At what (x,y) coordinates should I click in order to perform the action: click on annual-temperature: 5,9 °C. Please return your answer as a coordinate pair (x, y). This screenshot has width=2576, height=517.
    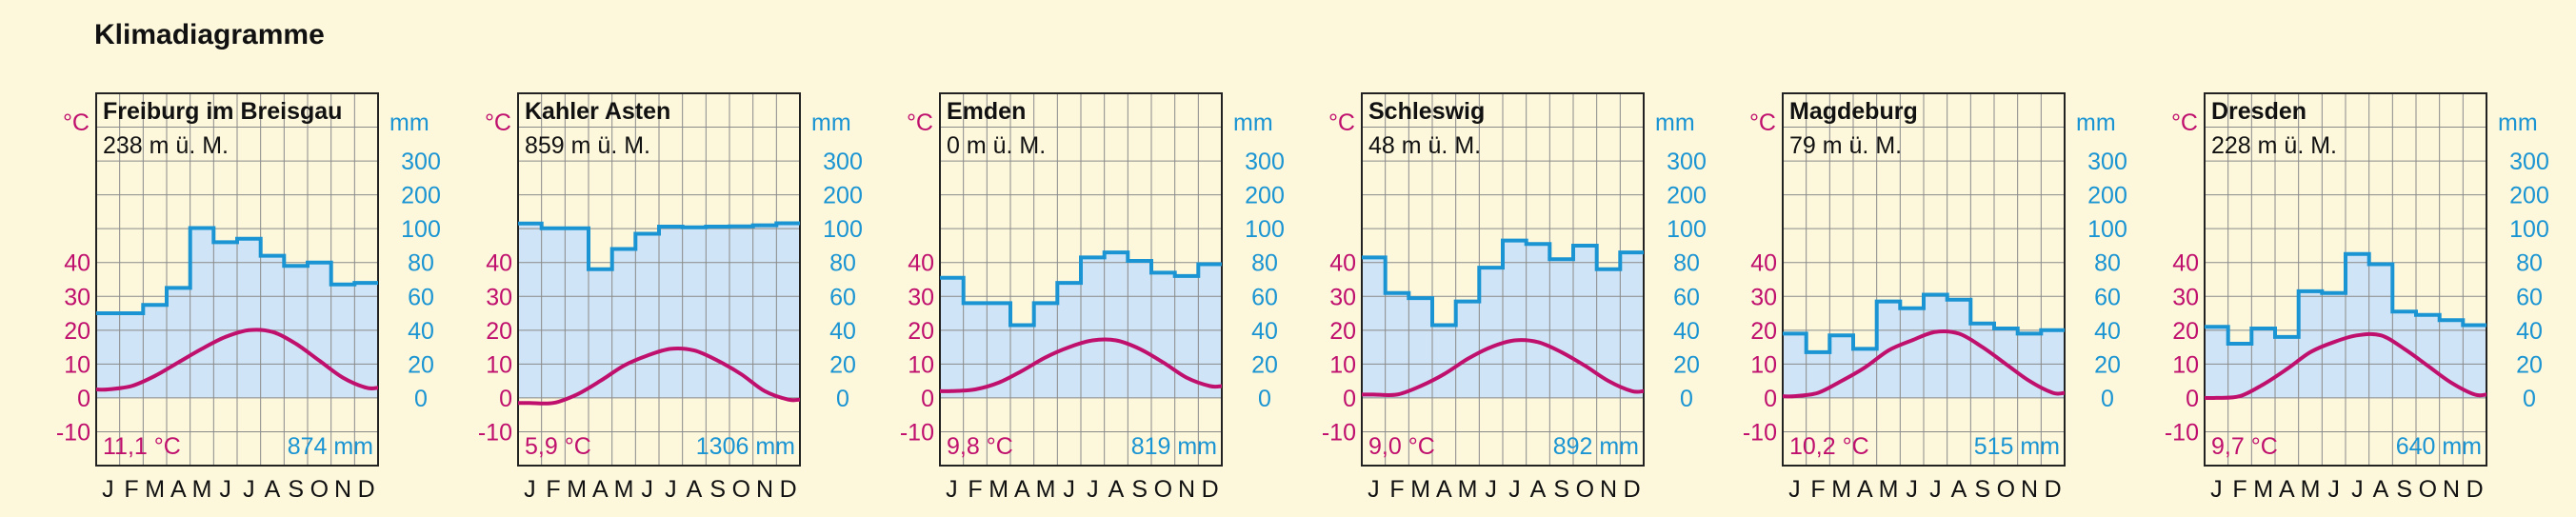
    Looking at the image, I should click on (558, 446).